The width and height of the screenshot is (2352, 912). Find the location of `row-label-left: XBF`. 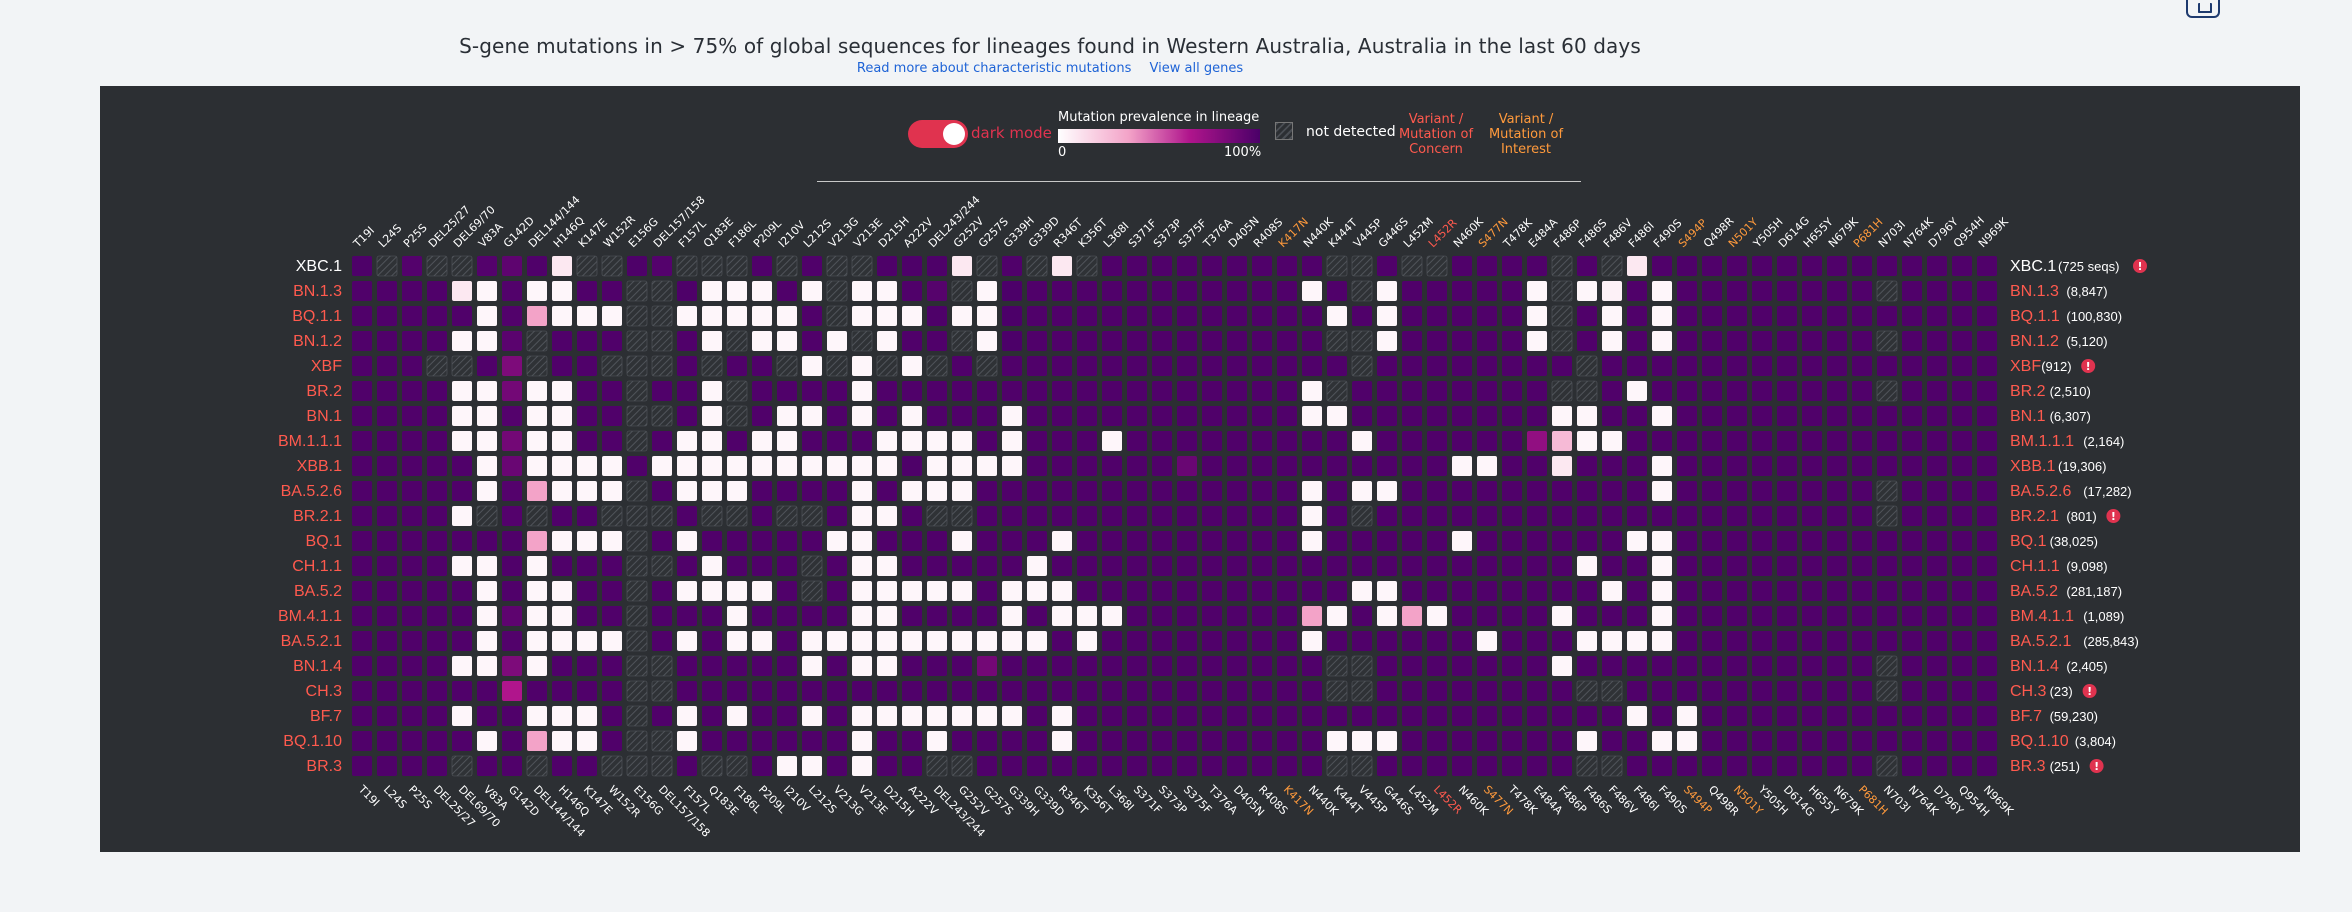

row-label-left: XBF is located at coordinates (326, 366).